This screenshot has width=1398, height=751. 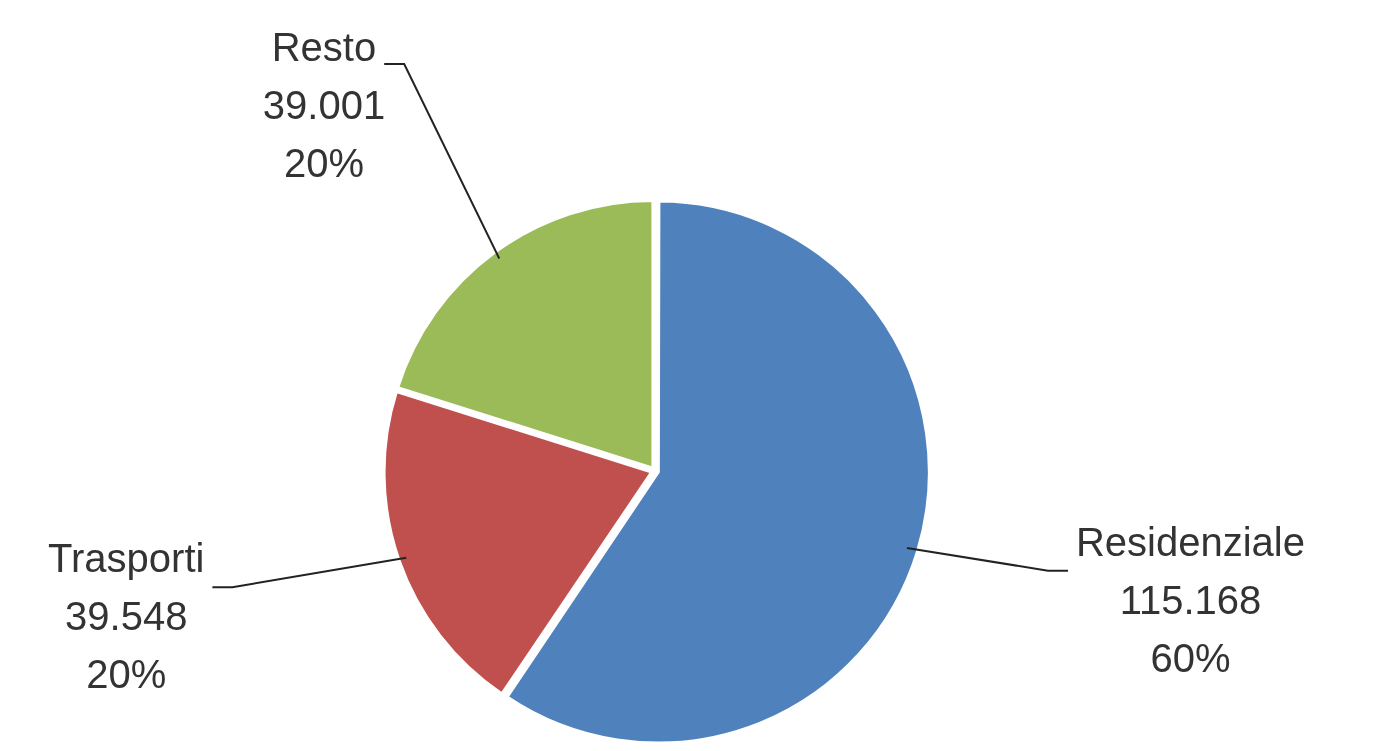 I want to click on data-label: 39.001 20%, so click(x=324, y=134).